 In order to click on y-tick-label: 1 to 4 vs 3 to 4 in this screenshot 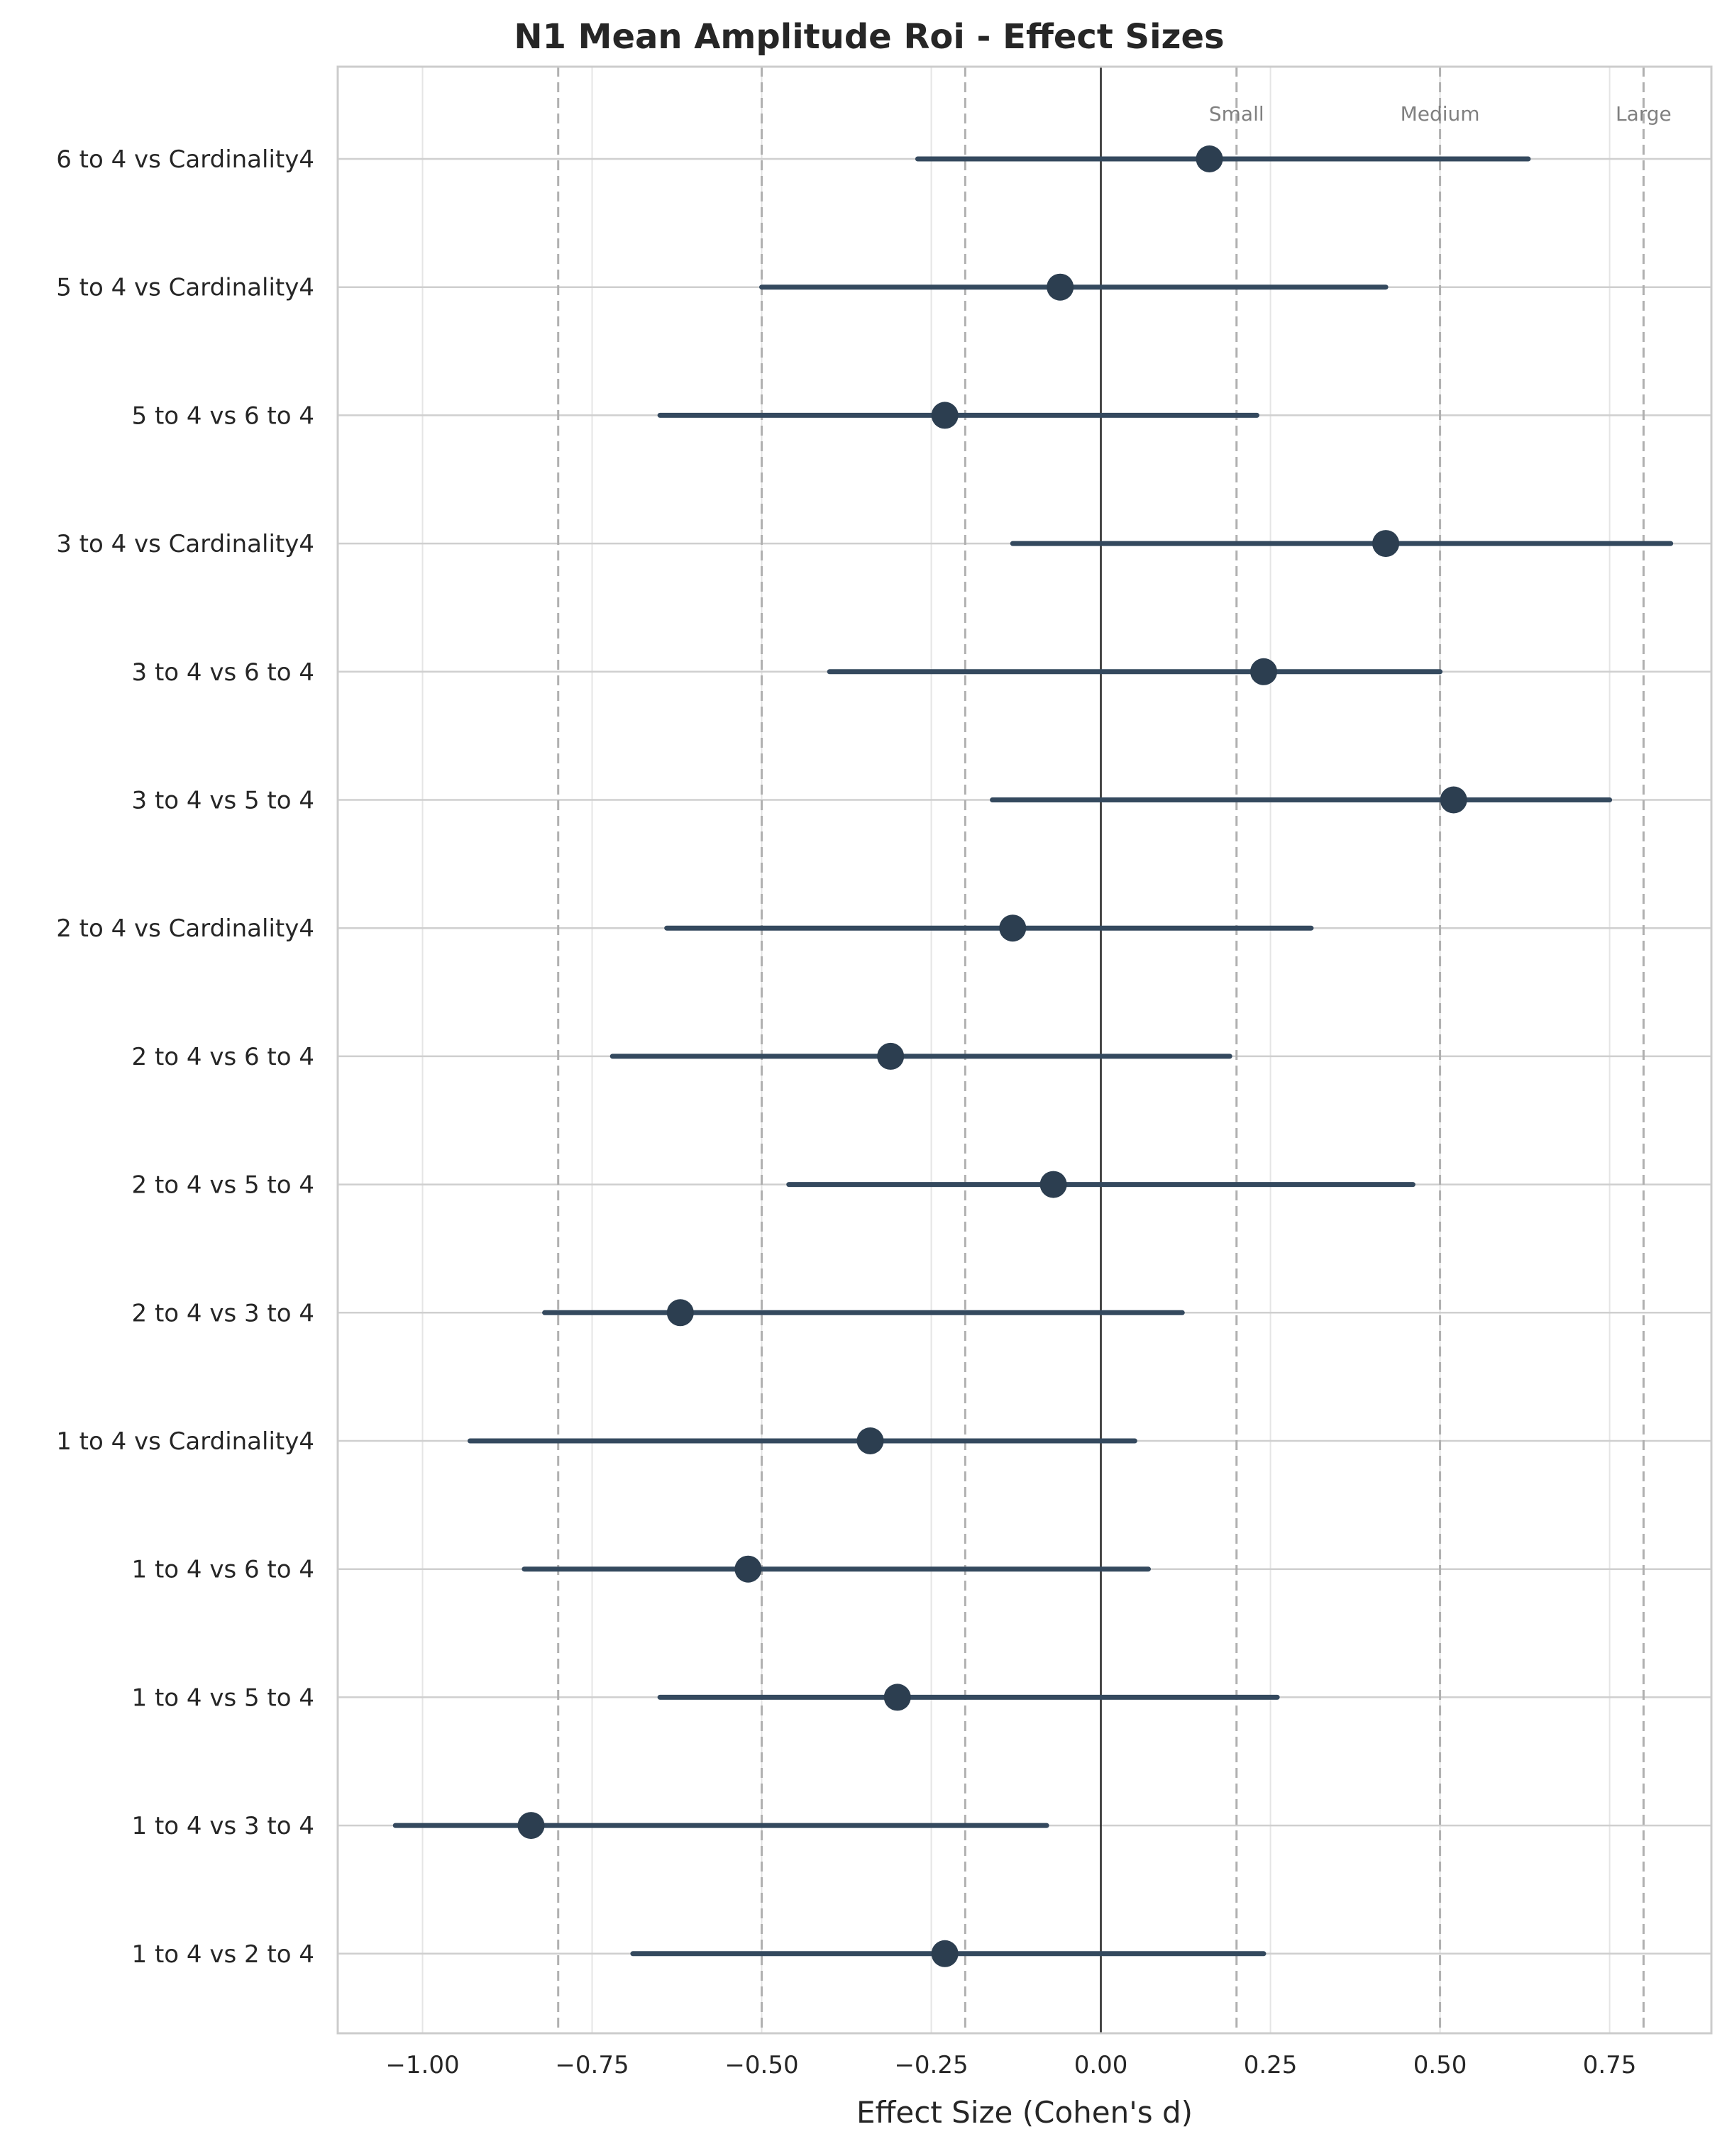, I will do `click(223, 1826)`.